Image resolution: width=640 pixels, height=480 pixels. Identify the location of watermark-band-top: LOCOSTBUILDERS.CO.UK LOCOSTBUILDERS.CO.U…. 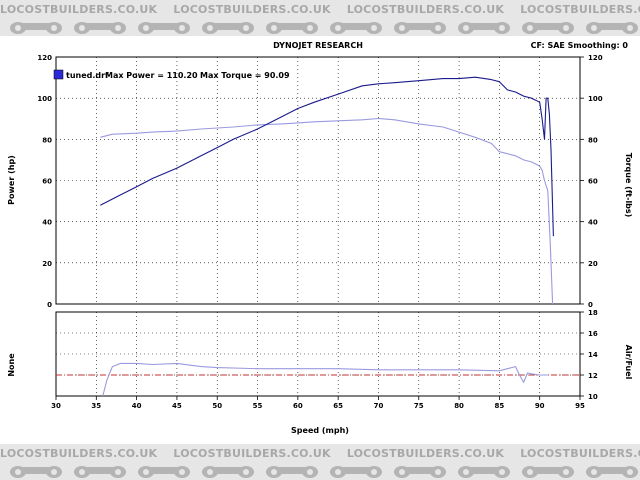
(320, 18).